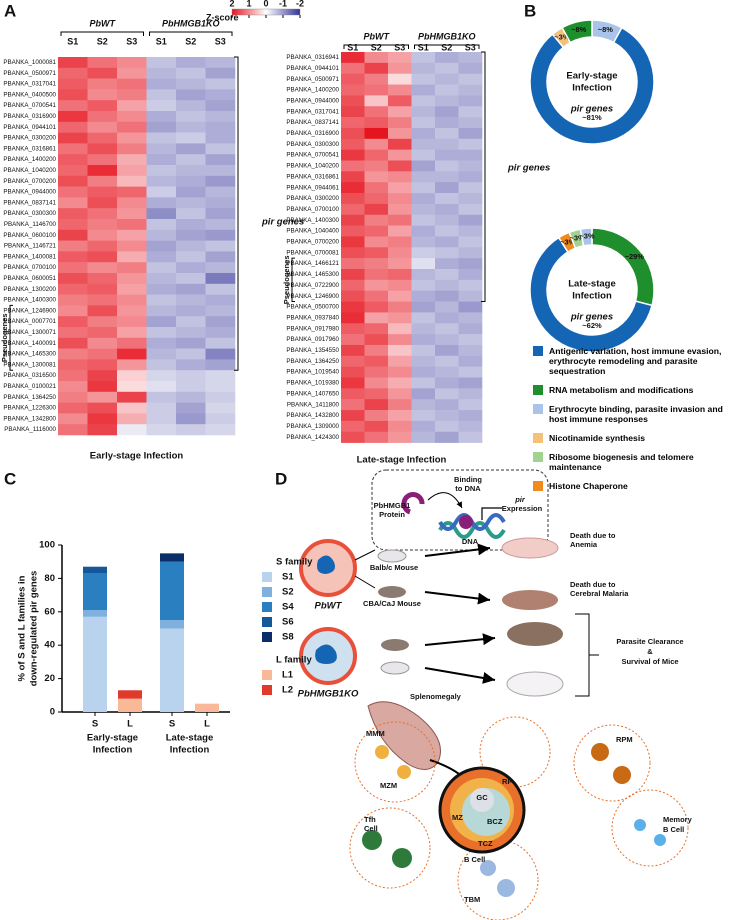 This screenshot has width=729, height=920. I want to click on row-label: PBANKA_1300081, so click(29, 364).